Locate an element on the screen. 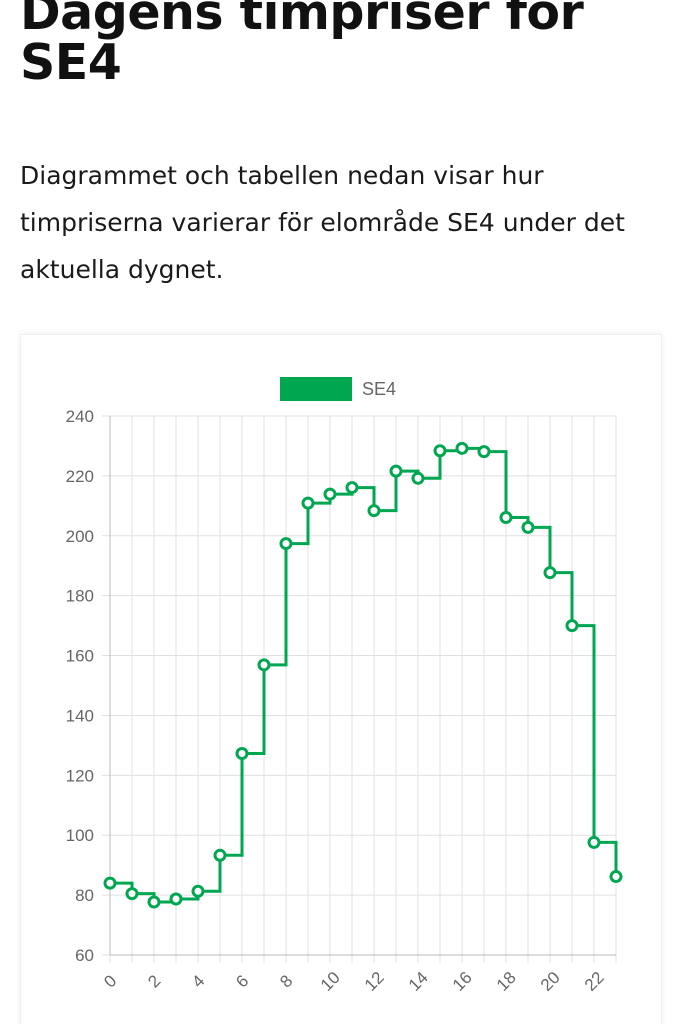 The image size is (680, 1024). y-tick-label: 220 is located at coordinates (80, 476).